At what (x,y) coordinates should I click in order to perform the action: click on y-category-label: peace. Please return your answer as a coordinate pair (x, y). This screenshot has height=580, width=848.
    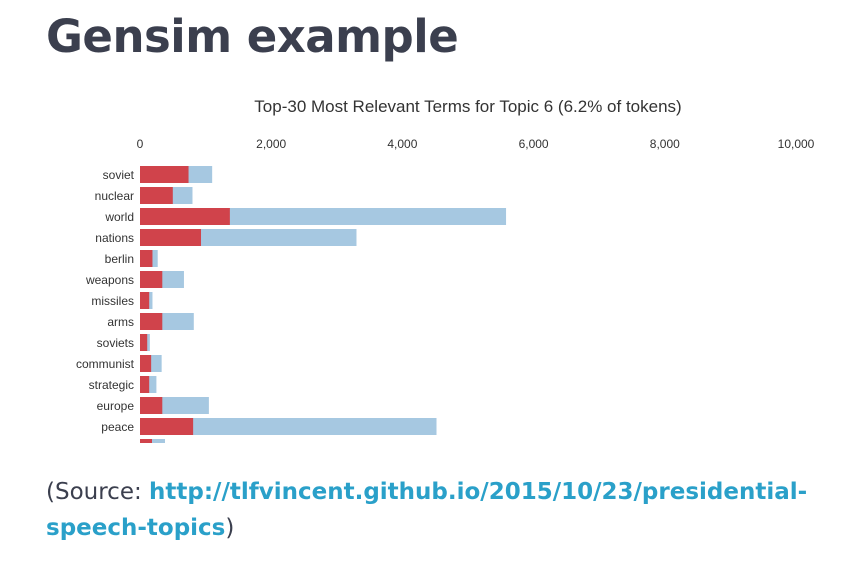
    Looking at the image, I should click on (117, 427).